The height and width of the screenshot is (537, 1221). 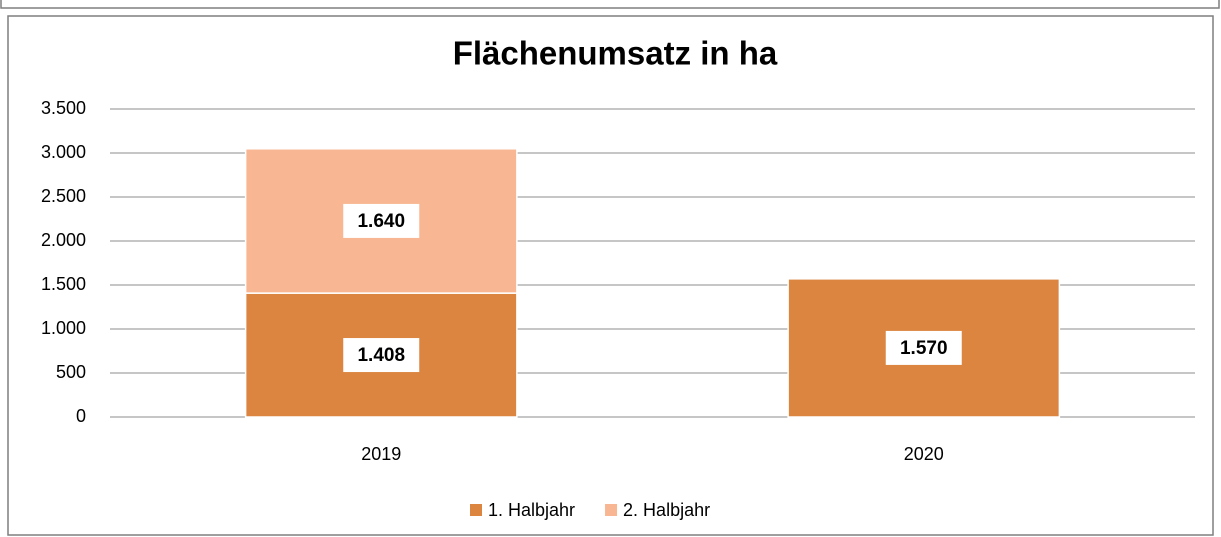 What do you see at coordinates (63, 152) in the screenshot?
I see `y-tick-label: 3.000` at bounding box center [63, 152].